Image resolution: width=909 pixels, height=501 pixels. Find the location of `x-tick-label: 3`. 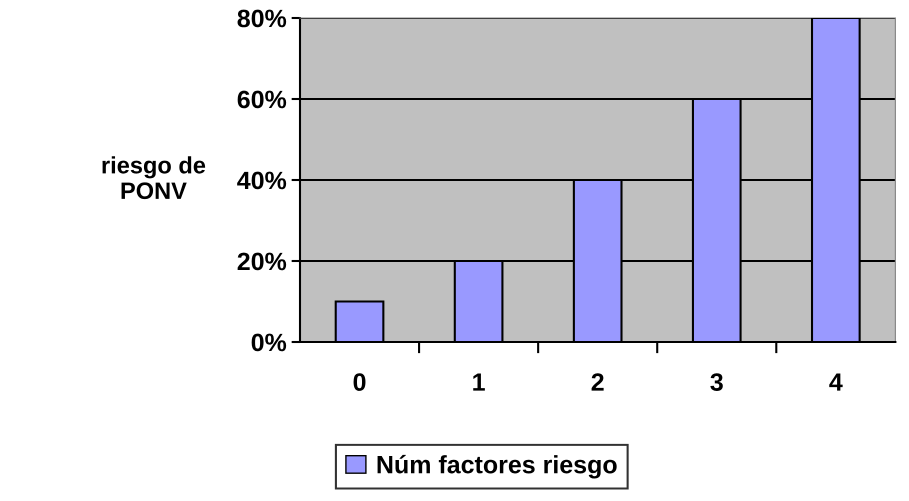

x-tick-label: 3 is located at coordinates (716, 382).